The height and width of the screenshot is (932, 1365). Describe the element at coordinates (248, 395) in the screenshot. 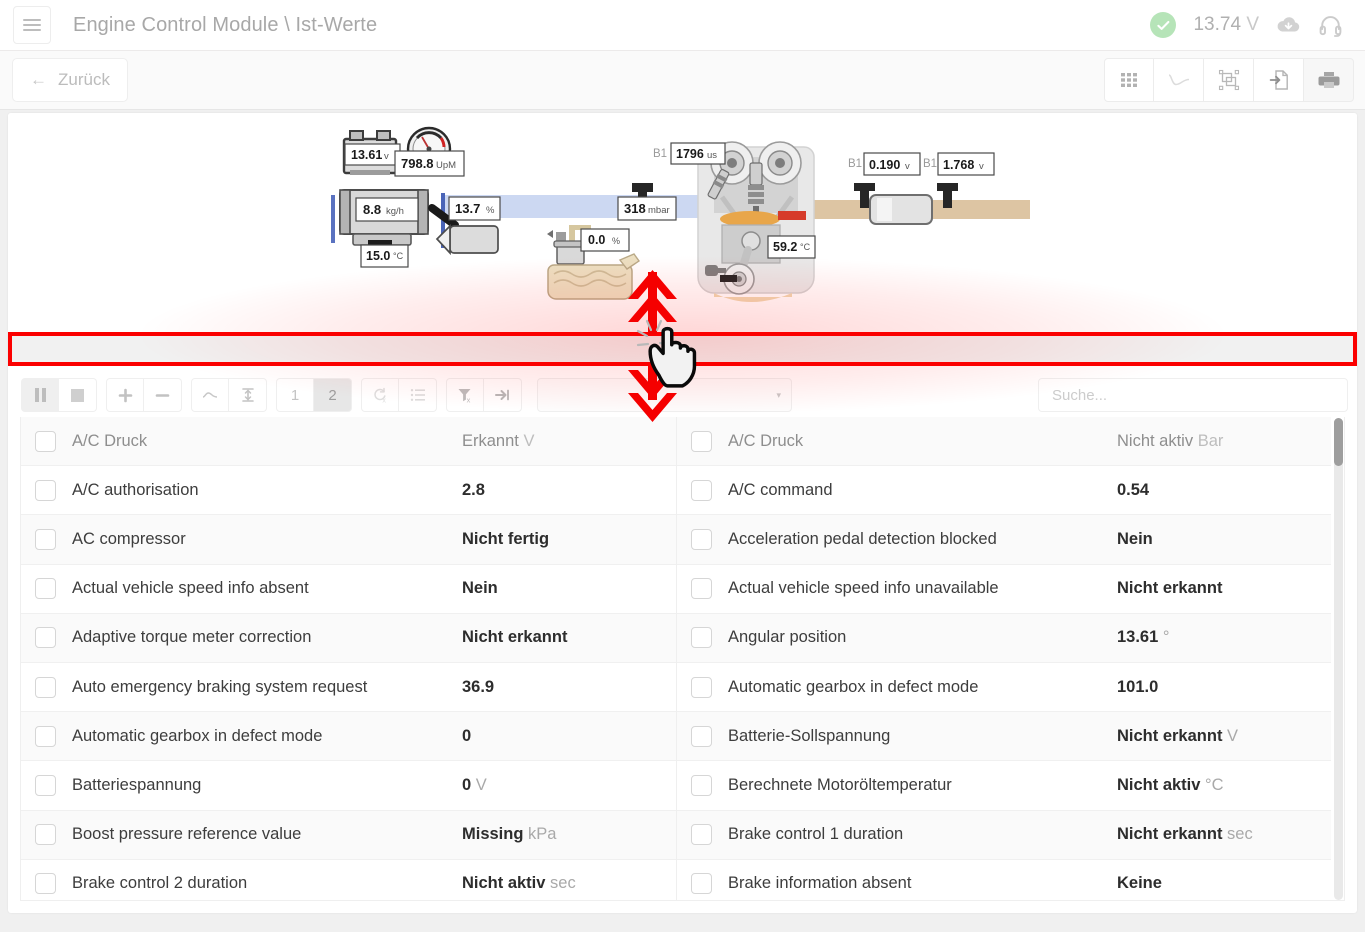

I see `fit-height-button` at that location.